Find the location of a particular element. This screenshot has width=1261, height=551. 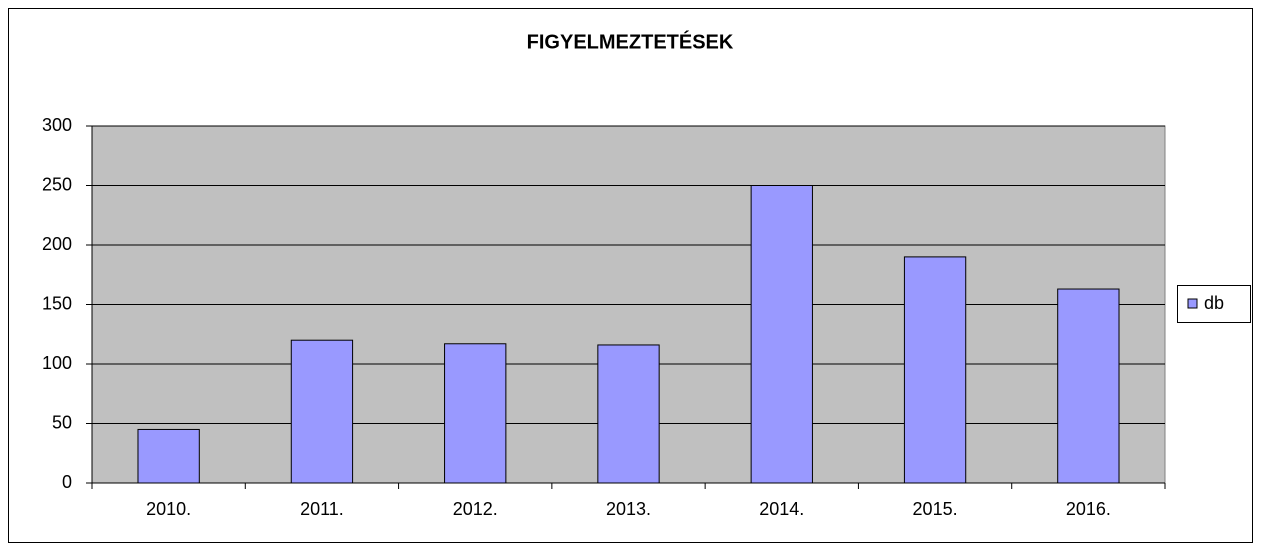

y-tick-label: 50 is located at coordinates (62, 422).